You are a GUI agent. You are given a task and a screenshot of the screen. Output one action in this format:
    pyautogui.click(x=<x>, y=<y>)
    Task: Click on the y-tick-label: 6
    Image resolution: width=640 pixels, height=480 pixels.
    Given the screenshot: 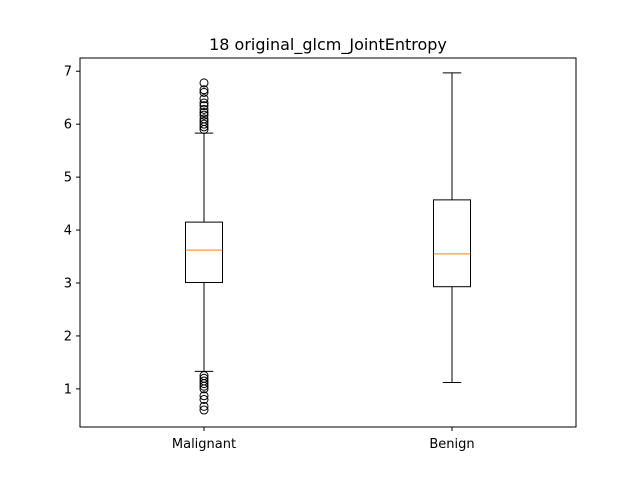 What is the action you would take?
    pyautogui.click(x=68, y=125)
    